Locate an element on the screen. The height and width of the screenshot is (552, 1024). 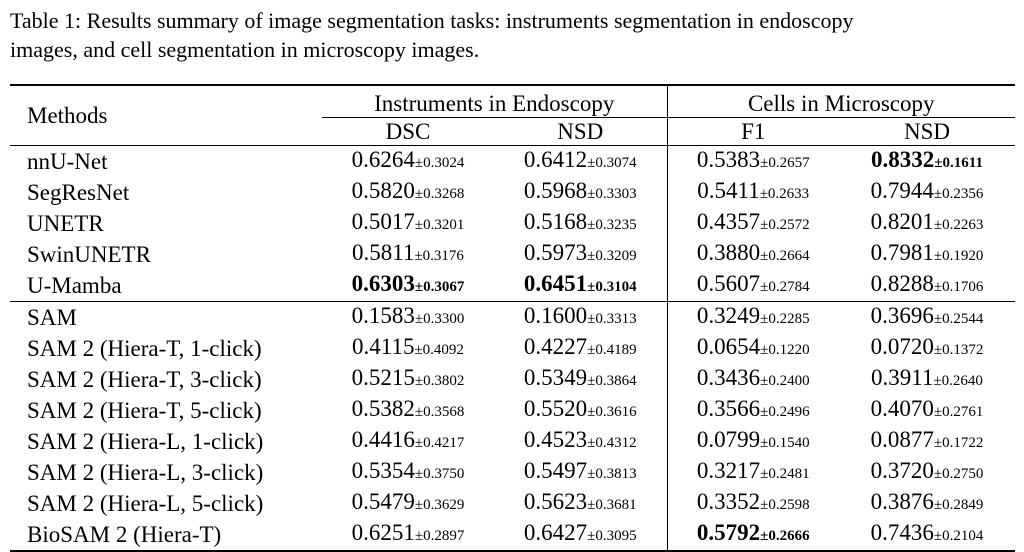
metric-std: ±0.2784 is located at coordinates (785, 287).